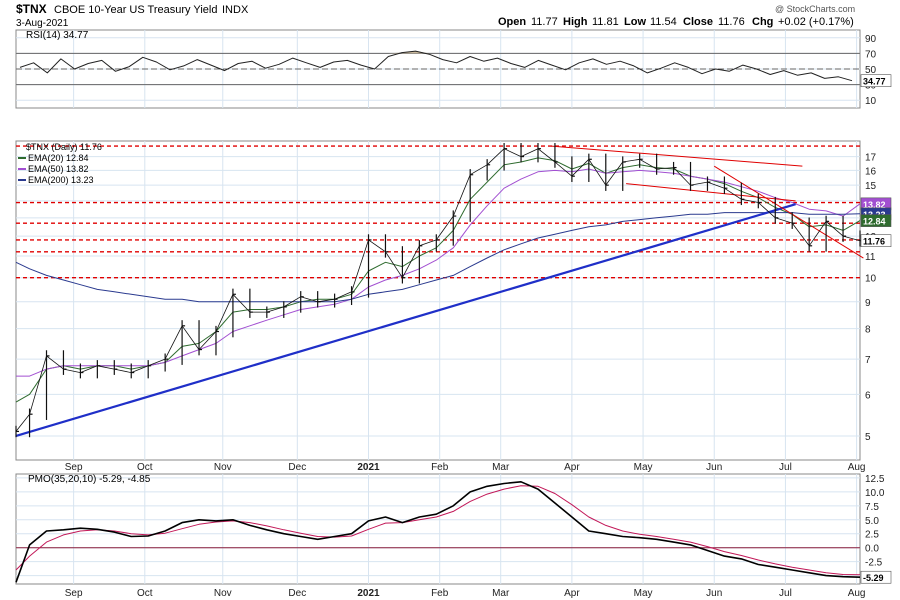 This screenshot has width=900, height=600. What do you see at coordinates (58, 158) in the screenshot?
I see `legend-ema20: EMA(20) 12.84` at bounding box center [58, 158].